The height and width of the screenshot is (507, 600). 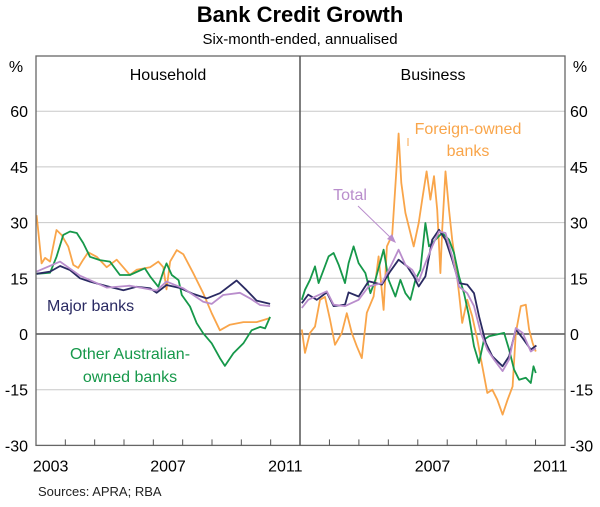 What do you see at coordinates (130, 354) in the screenshot?
I see `label-other-australian-line1: Other Australian-` at bounding box center [130, 354].